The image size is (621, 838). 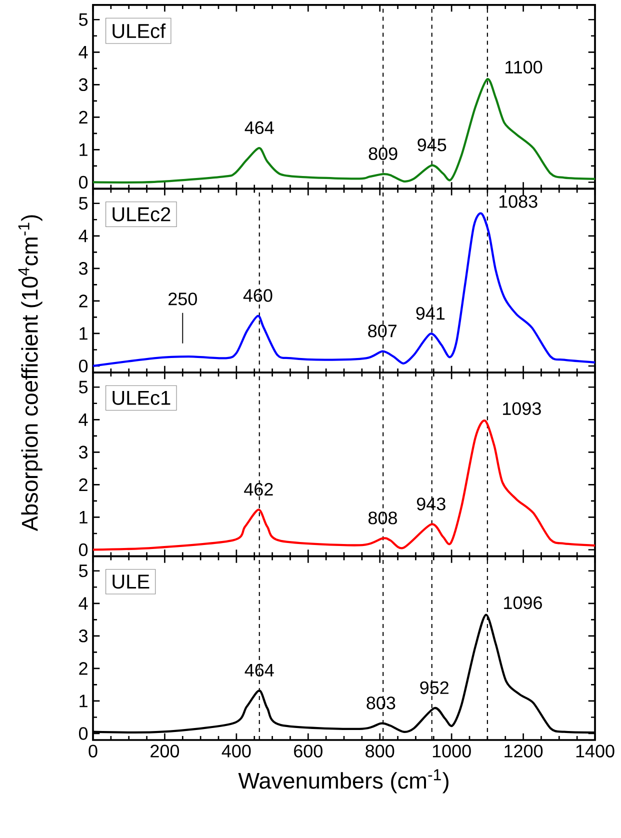 What do you see at coordinates (431, 504) in the screenshot?
I see `annotation: 943` at bounding box center [431, 504].